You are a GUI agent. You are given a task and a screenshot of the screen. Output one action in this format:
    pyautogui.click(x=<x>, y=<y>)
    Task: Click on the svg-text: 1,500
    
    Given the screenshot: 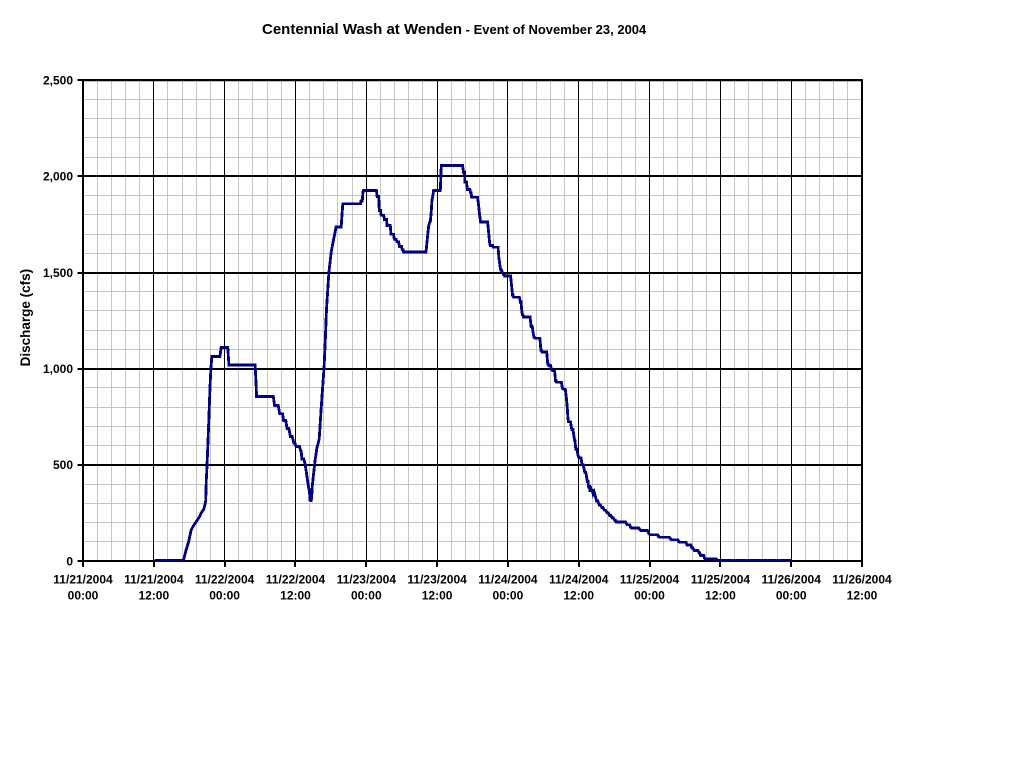 What is the action you would take?
    pyautogui.click(x=58, y=273)
    